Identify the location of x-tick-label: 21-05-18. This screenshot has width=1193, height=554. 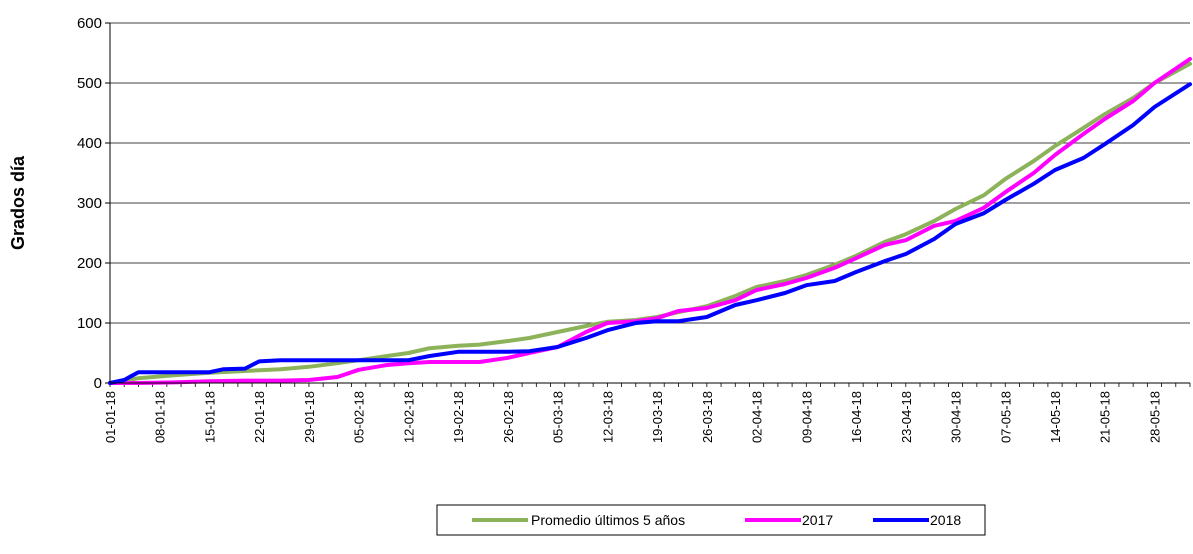
(1105, 417).